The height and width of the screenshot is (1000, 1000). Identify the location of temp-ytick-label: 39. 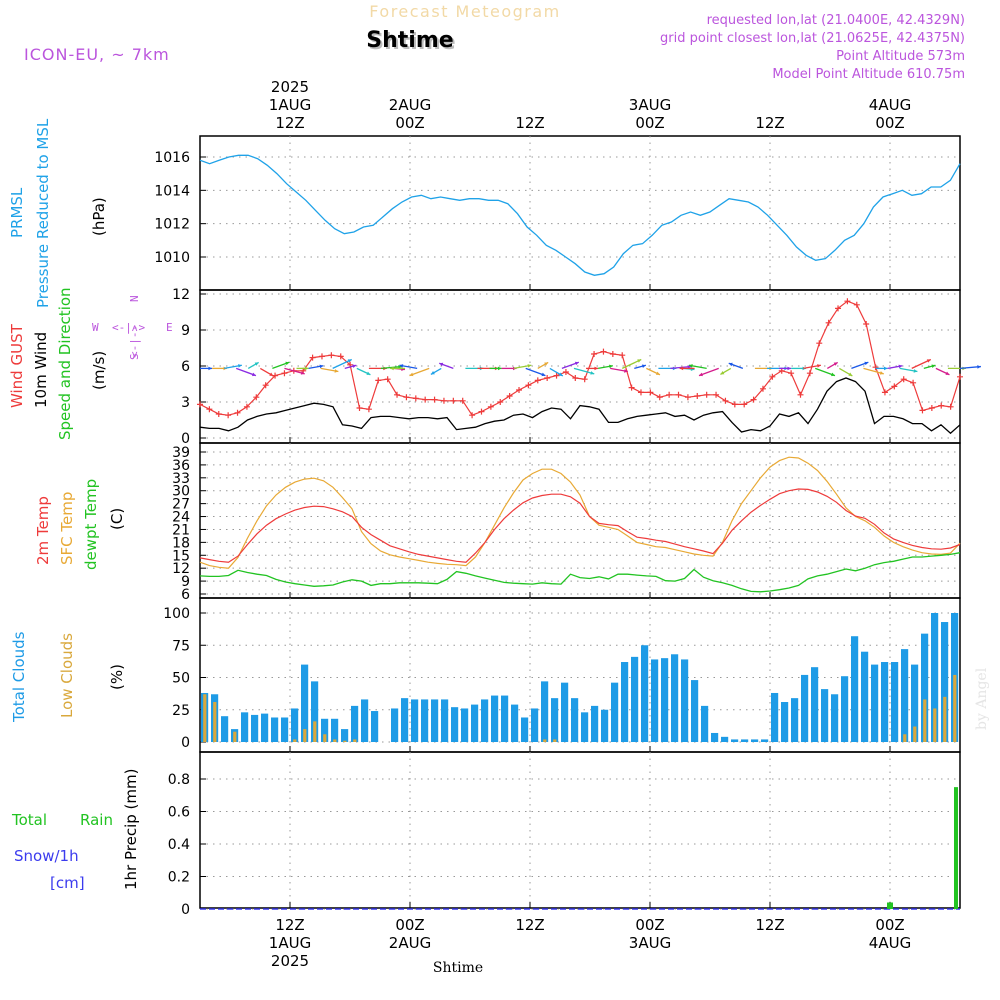
(181, 453).